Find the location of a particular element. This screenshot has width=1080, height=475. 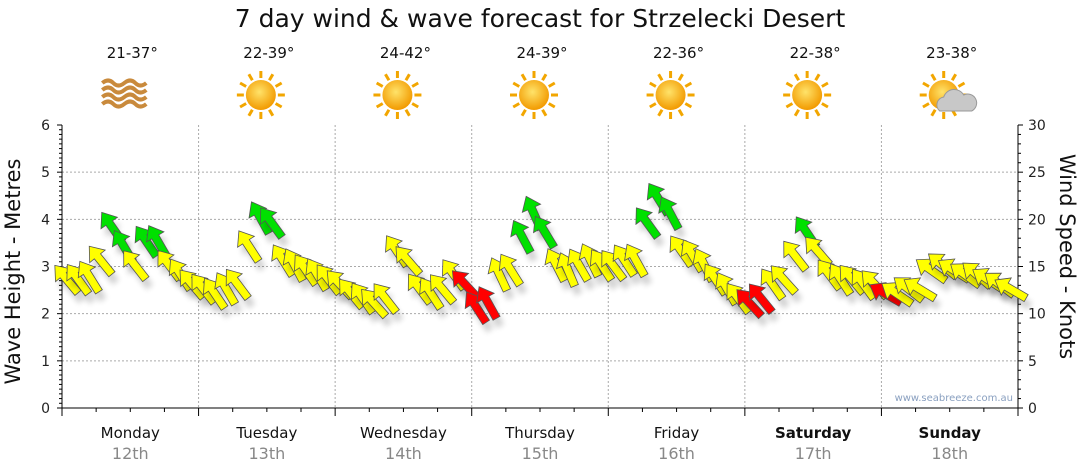

cloud is located at coordinates (957, 100).